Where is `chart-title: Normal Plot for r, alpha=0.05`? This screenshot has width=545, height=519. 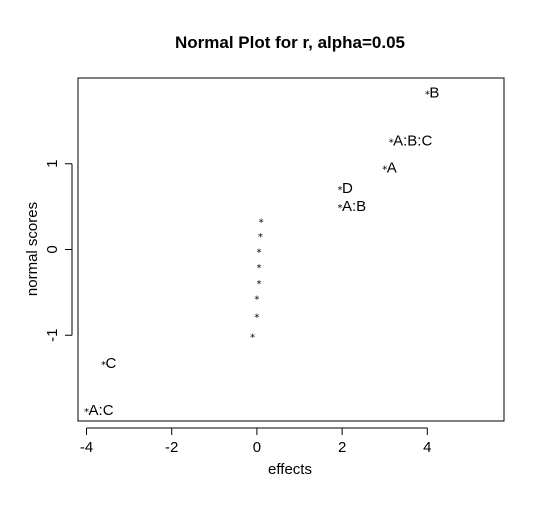 chart-title: Normal Plot for r, alpha=0.05 is located at coordinates (290, 42).